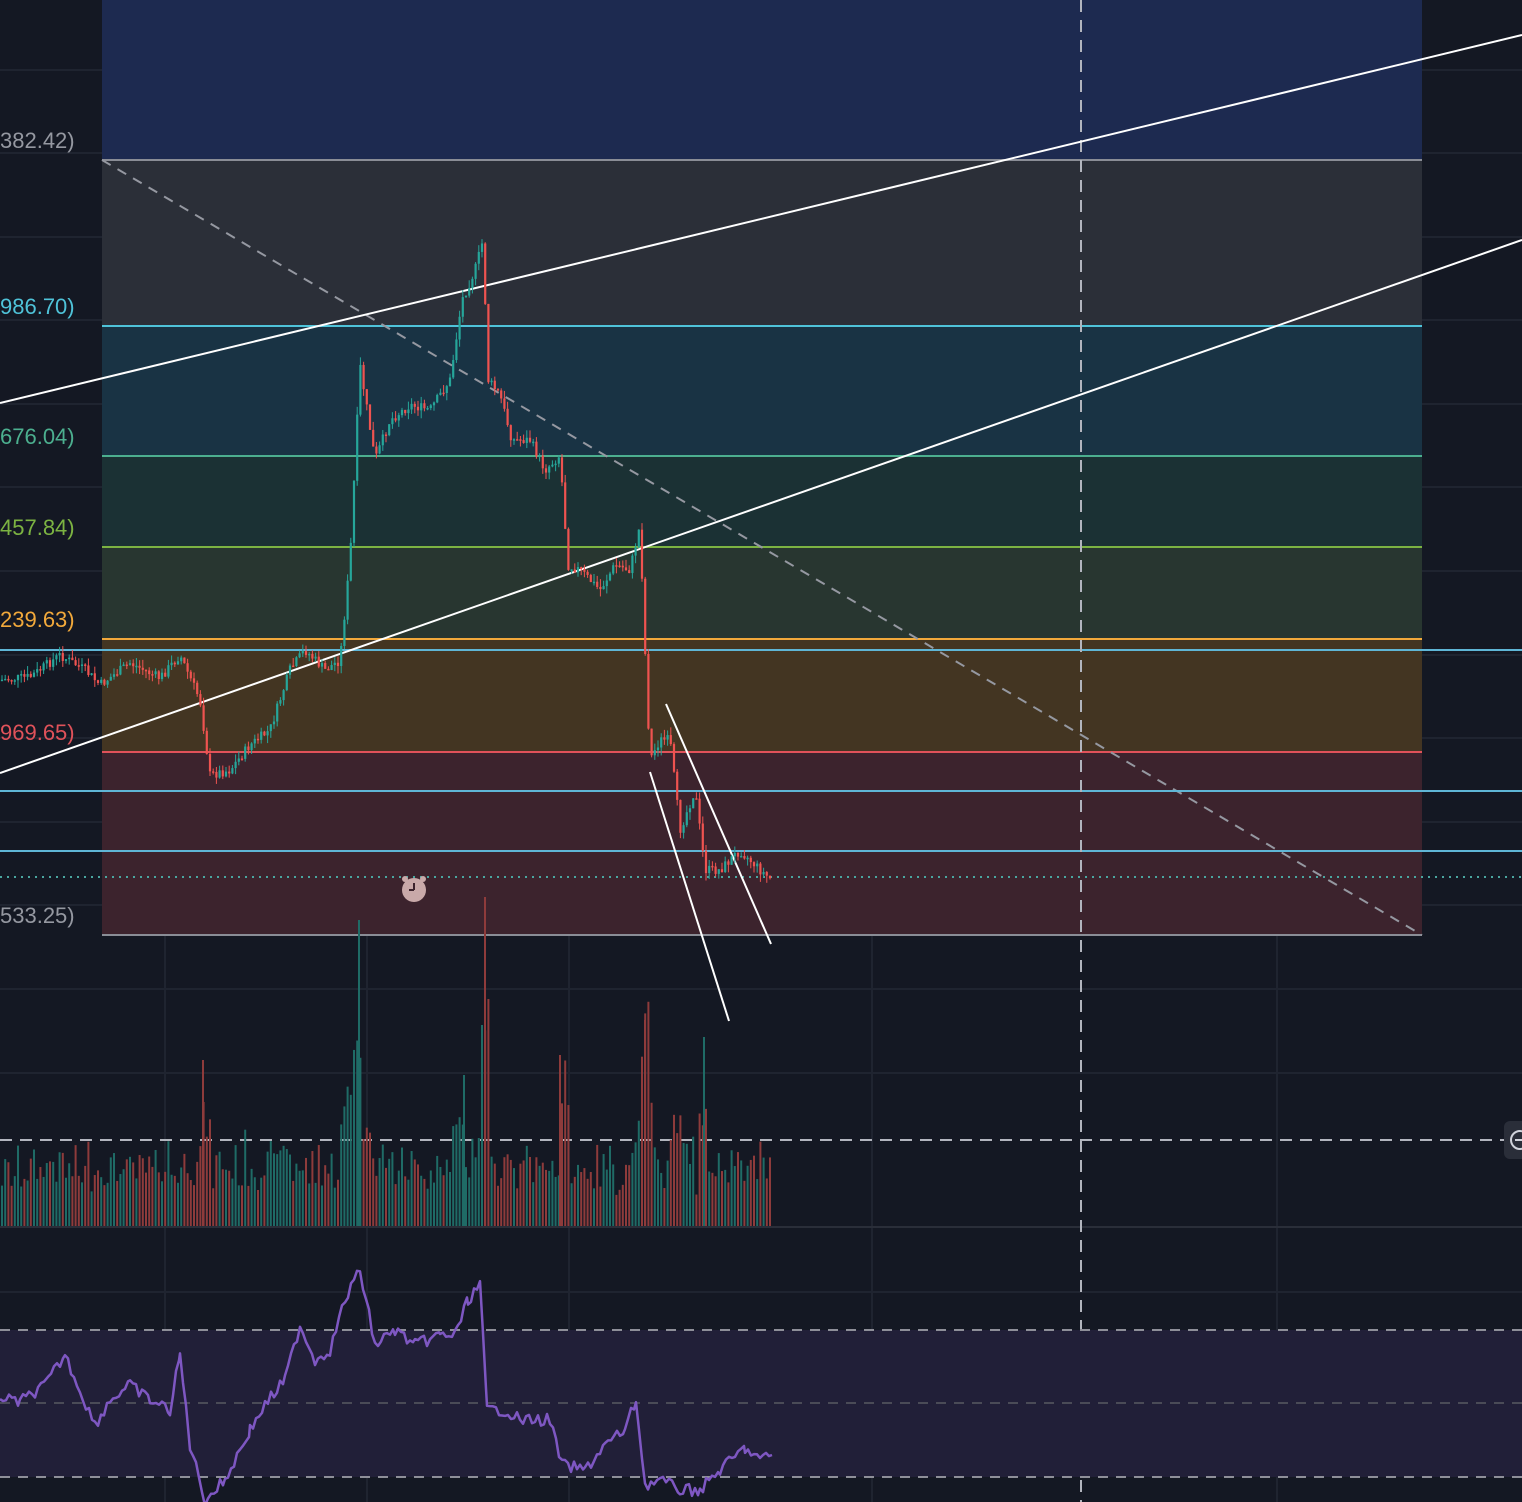 The image size is (1522, 1502). I want to click on fib-label-3: 676.04), so click(37, 436).